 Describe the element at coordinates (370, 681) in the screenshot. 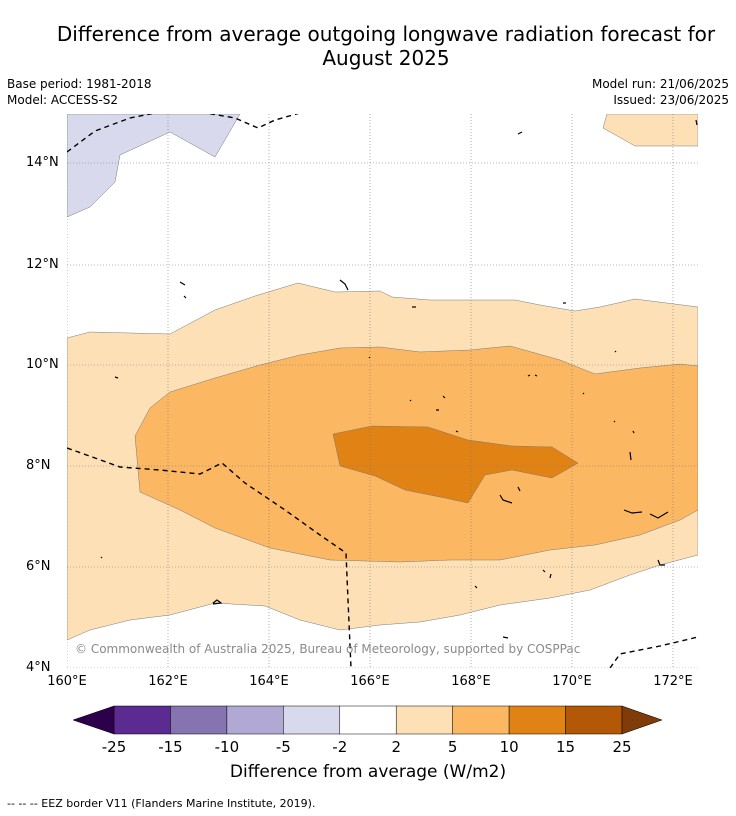

I see `lon-label-166e: 166°E` at that location.